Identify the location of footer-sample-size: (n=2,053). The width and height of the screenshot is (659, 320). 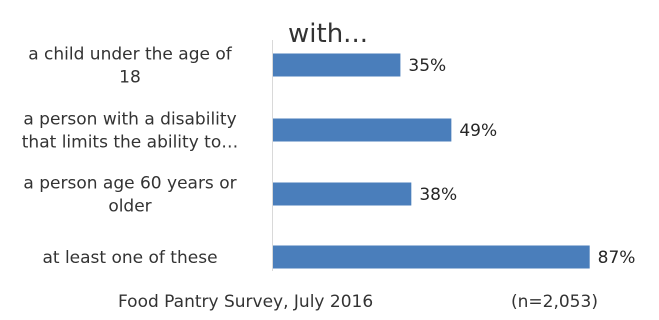
(554, 302).